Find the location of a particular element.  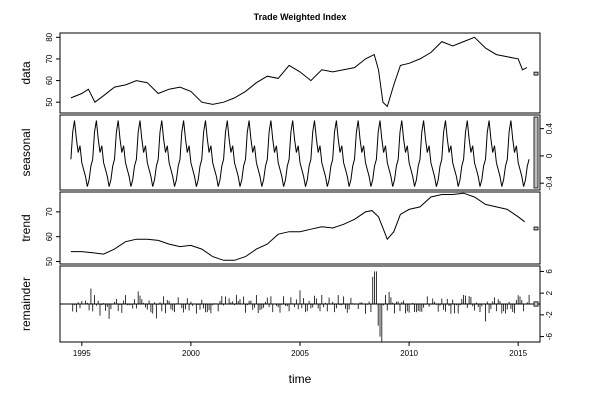

chart-title: Trade Weighted Index is located at coordinates (300, 17).